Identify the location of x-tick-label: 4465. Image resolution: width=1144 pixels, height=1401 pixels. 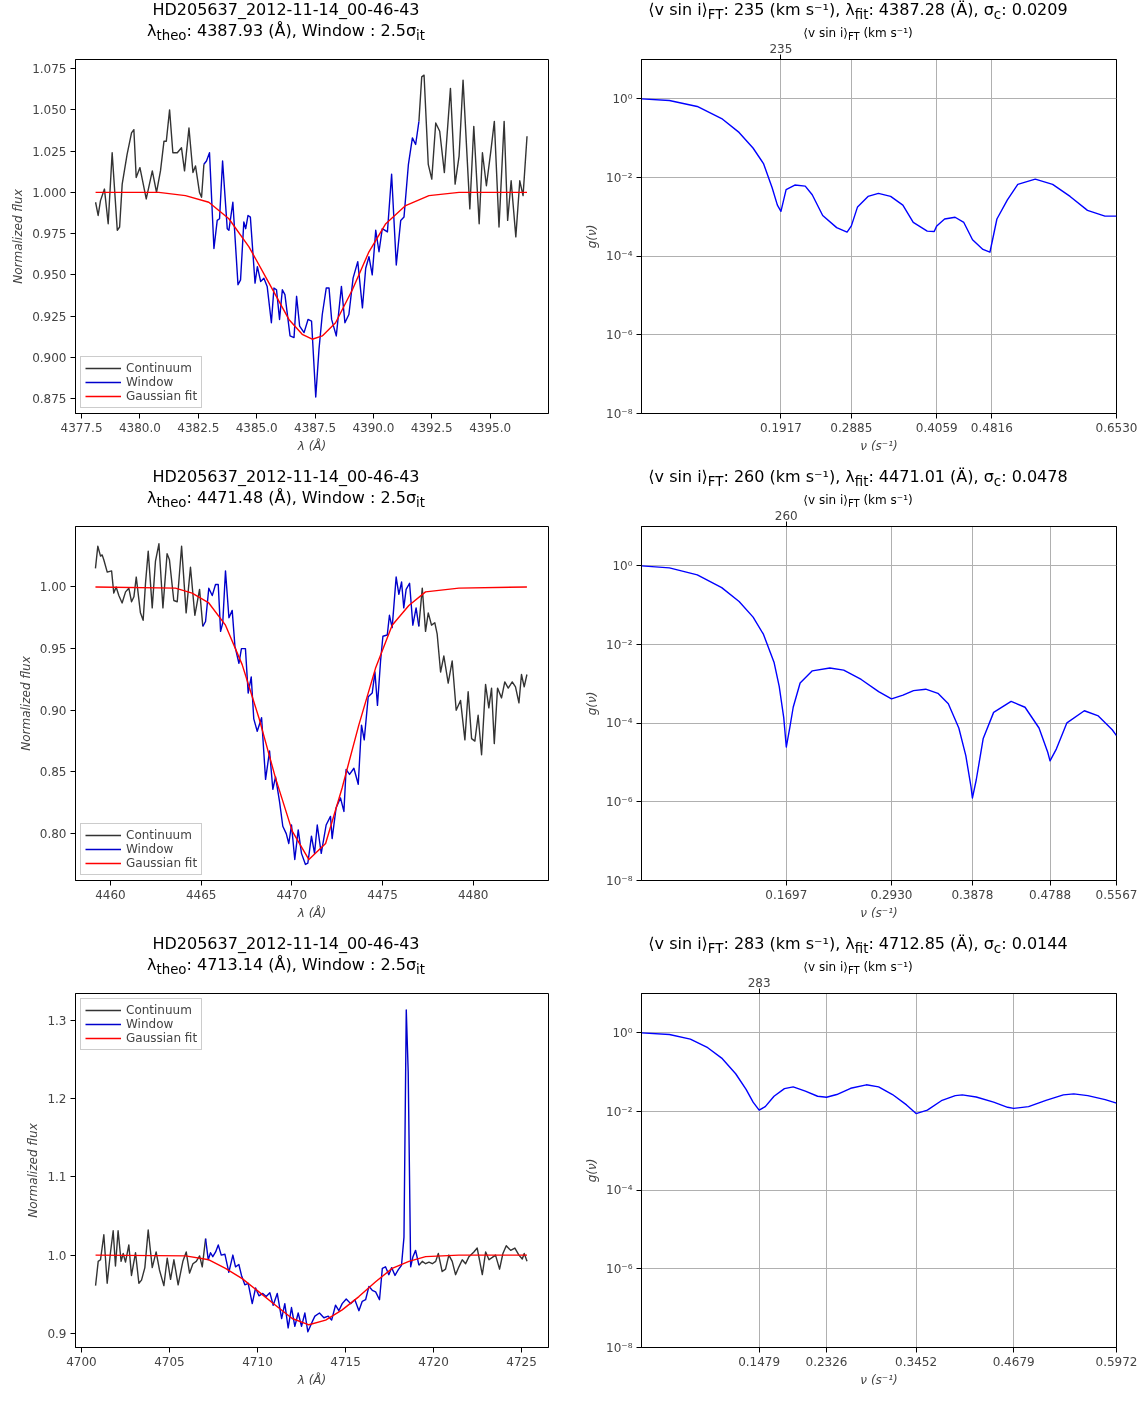
(201, 894).